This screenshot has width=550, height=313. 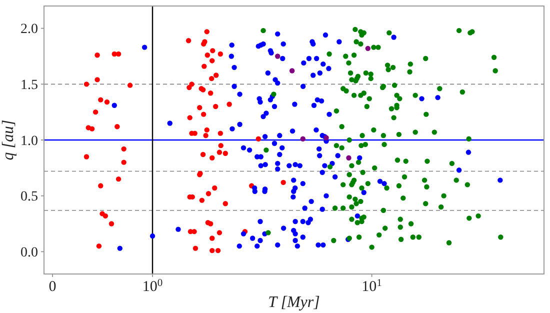 I want to click on x-tick-label: 0, so click(x=52, y=287).